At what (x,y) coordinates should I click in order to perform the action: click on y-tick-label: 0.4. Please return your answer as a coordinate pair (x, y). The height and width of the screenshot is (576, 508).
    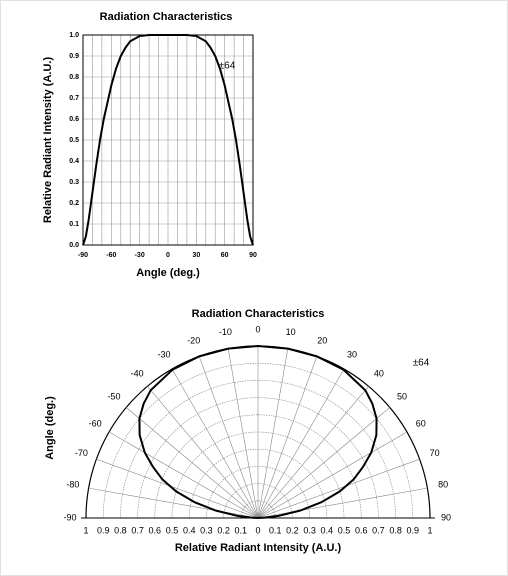
    Looking at the image, I should click on (74, 161).